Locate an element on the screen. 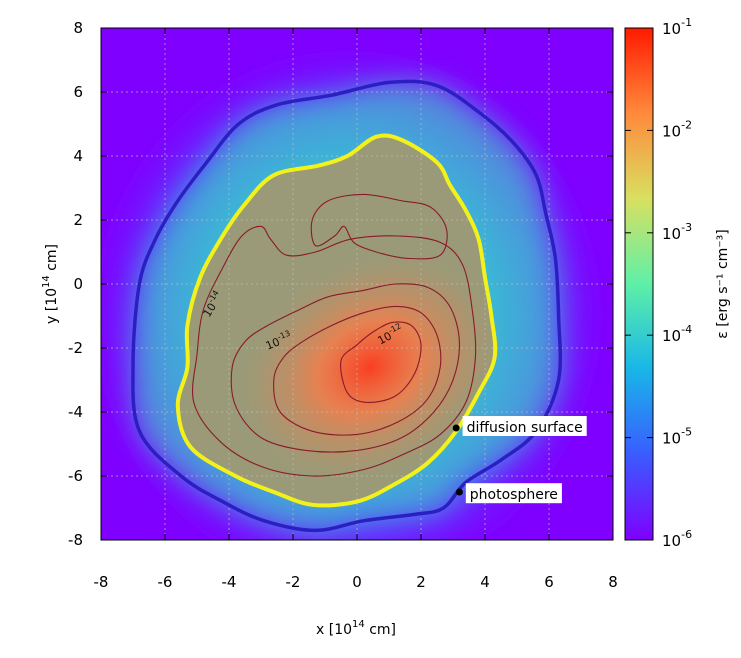 This screenshot has height=658, width=741. annotation-label-1: photosphere is located at coordinates (514, 495).